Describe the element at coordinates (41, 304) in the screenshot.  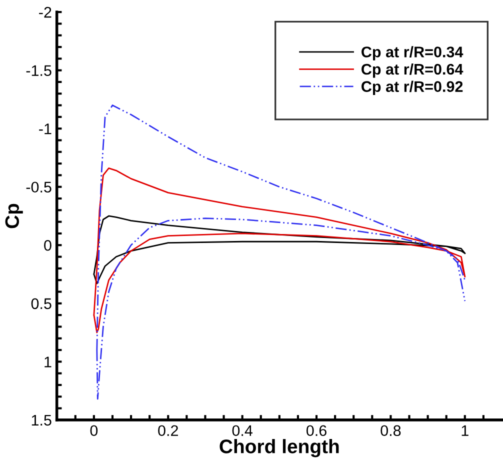
I see `y-tick-label: 0.5` at that location.